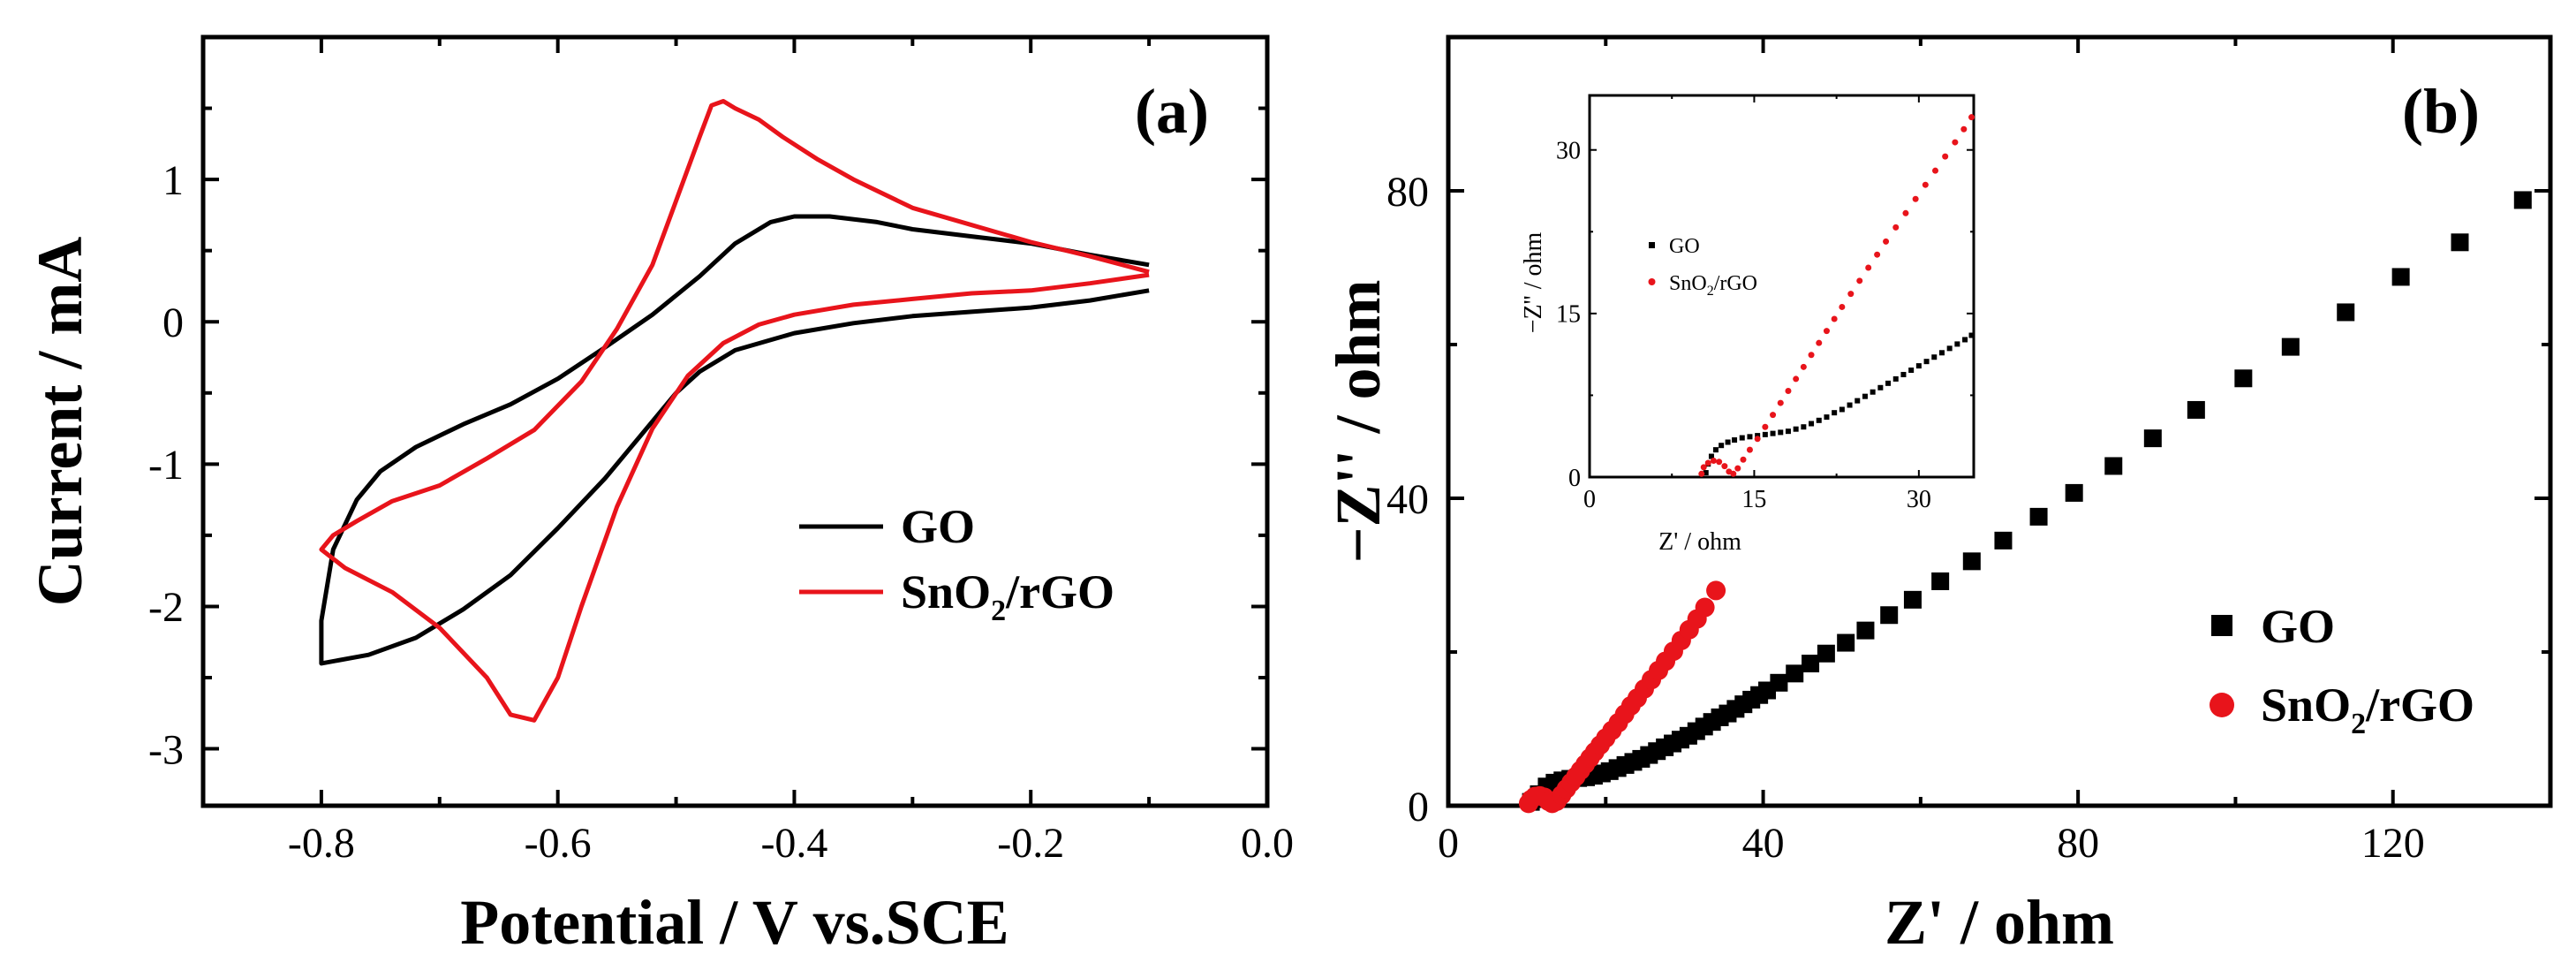 Image resolution: width=2576 pixels, height=978 pixels. Describe the element at coordinates (60, 422) in the screenshot. I see `panel-a-y-axis-title: Current / mA` at that location.